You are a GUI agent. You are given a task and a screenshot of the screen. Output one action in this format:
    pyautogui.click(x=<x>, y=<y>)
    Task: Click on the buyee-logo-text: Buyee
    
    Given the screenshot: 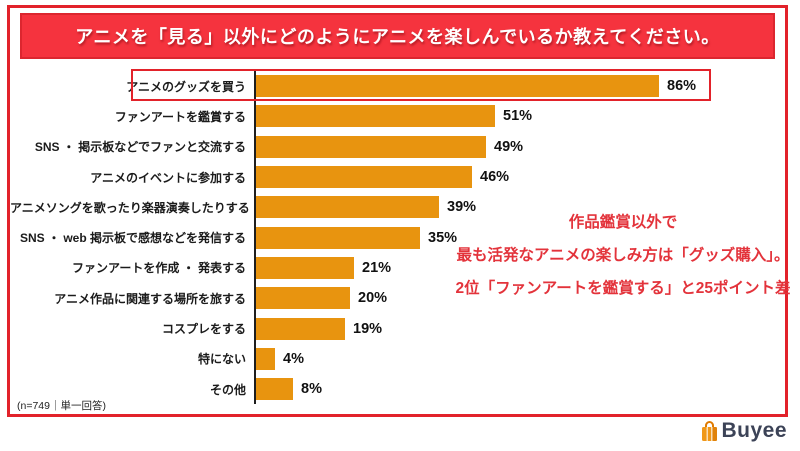 What is the action you would take?
    pyautogui.click(x=754, y=430)
    